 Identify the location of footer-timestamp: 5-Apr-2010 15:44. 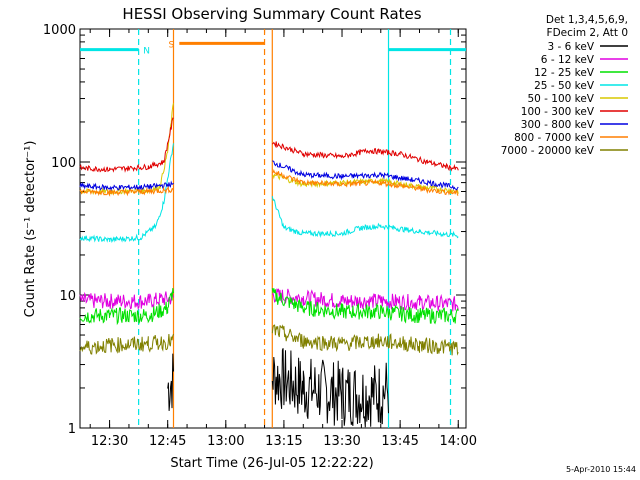
(601, 469).